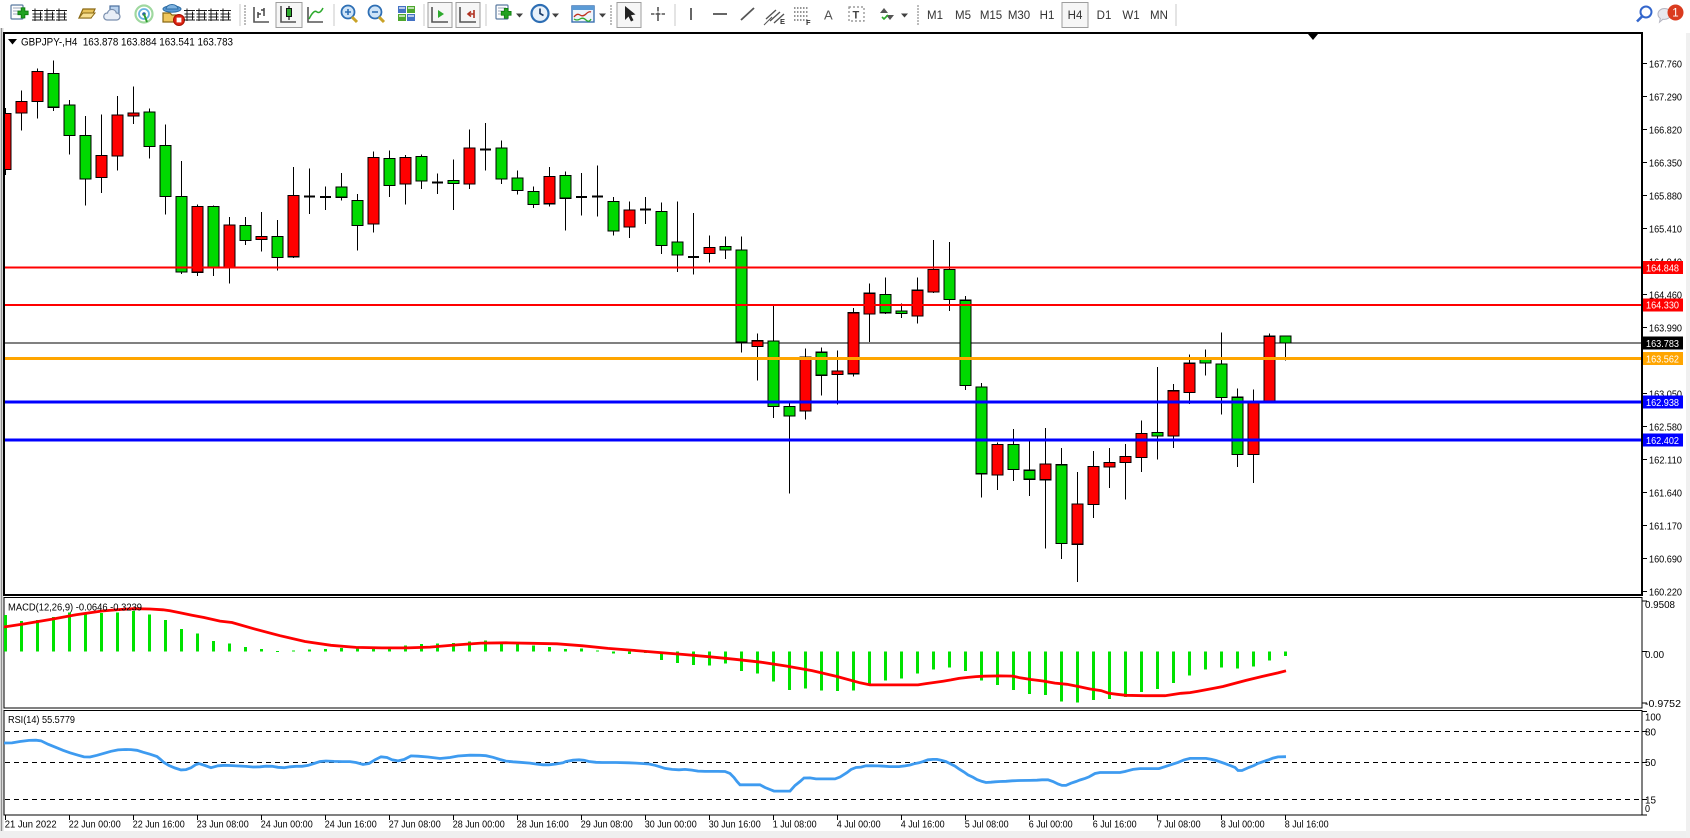 This screenshot has height=838, width=1690. I want to click on svg-text: 50, so click(1650, 763).